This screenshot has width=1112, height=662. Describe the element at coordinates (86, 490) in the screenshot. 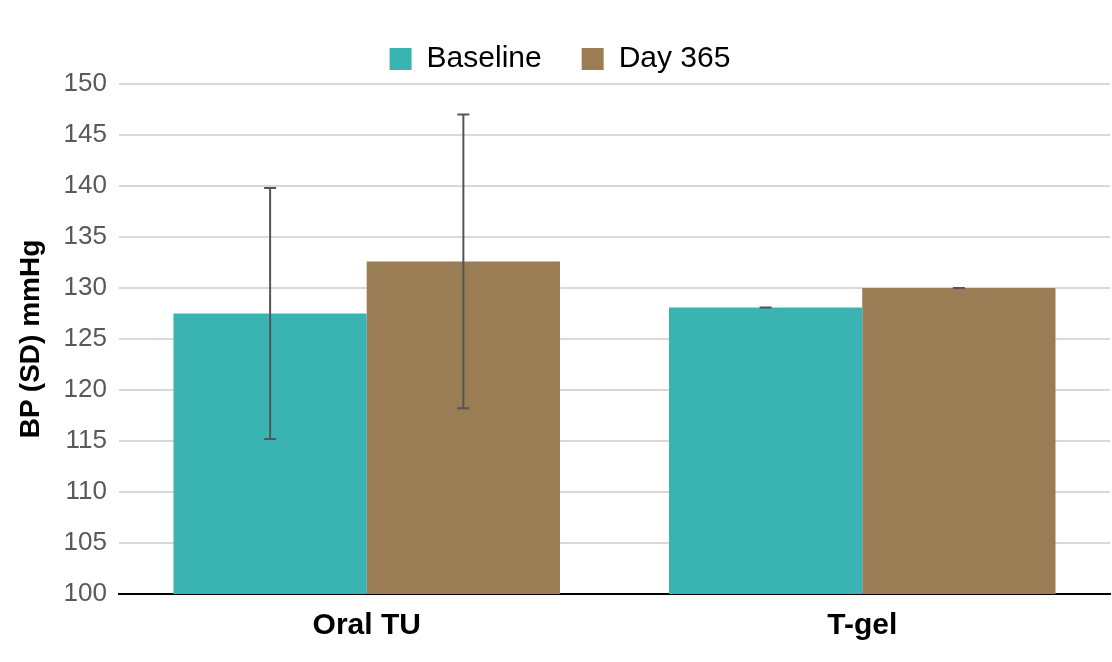

I see `y-tick-label: 110` at that location.